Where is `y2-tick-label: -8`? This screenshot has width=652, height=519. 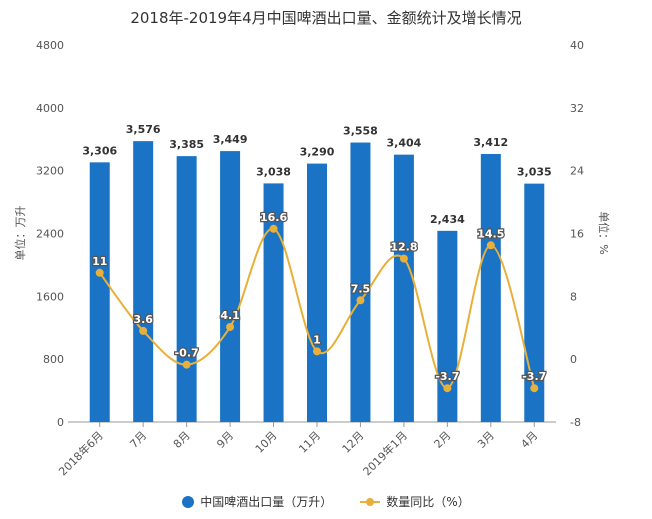 y2-tick-label: -8 is located at coordinates (575, 422).